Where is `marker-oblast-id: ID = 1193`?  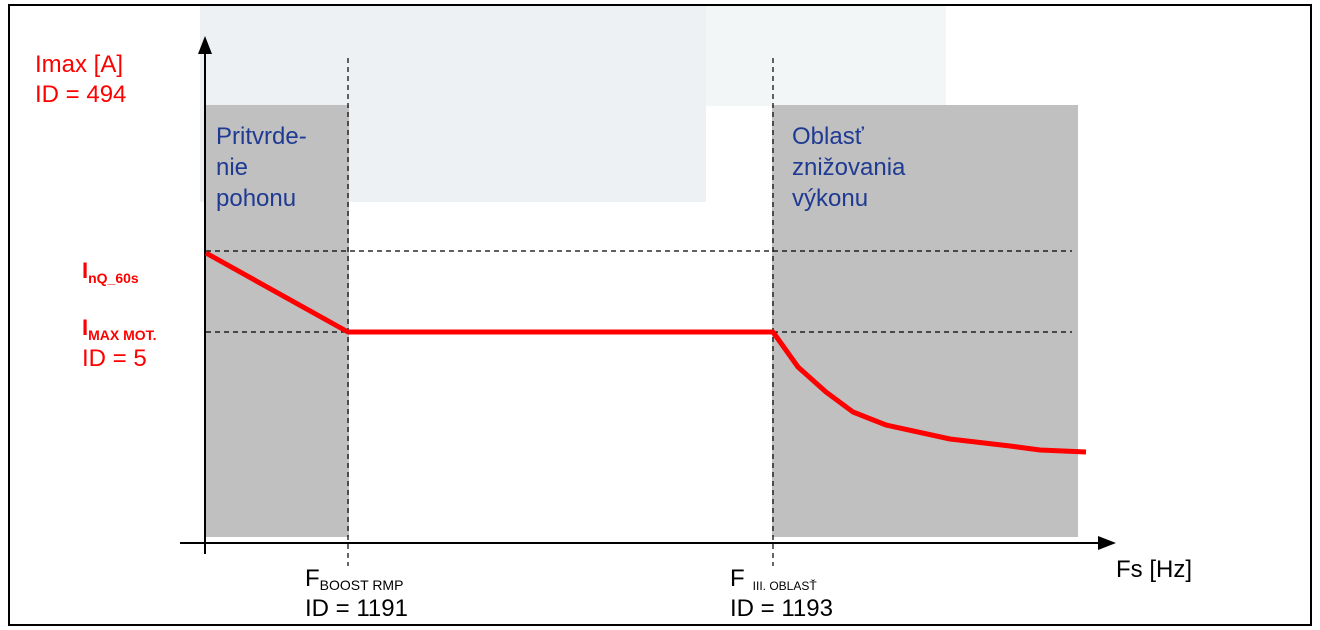 marker-oblast-id: ID = 1193 is located at coordinates (781, 608).